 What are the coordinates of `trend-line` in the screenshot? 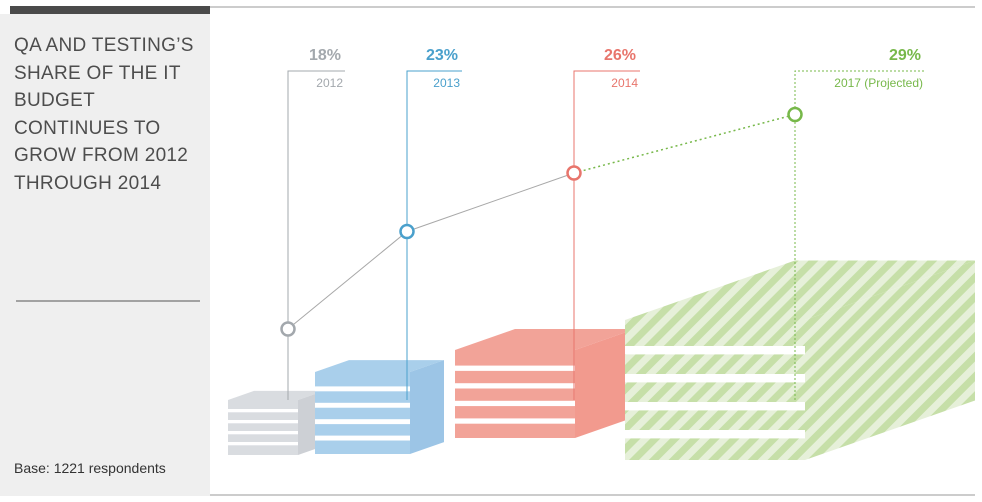 It's located at (431, 251).